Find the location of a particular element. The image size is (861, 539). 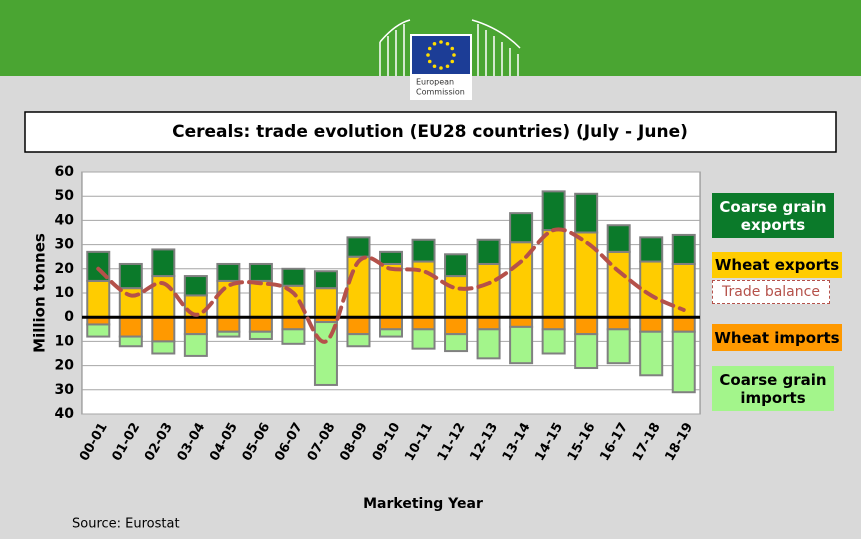

x-tick-label: 04-05 is located at coordinates (224, 442).